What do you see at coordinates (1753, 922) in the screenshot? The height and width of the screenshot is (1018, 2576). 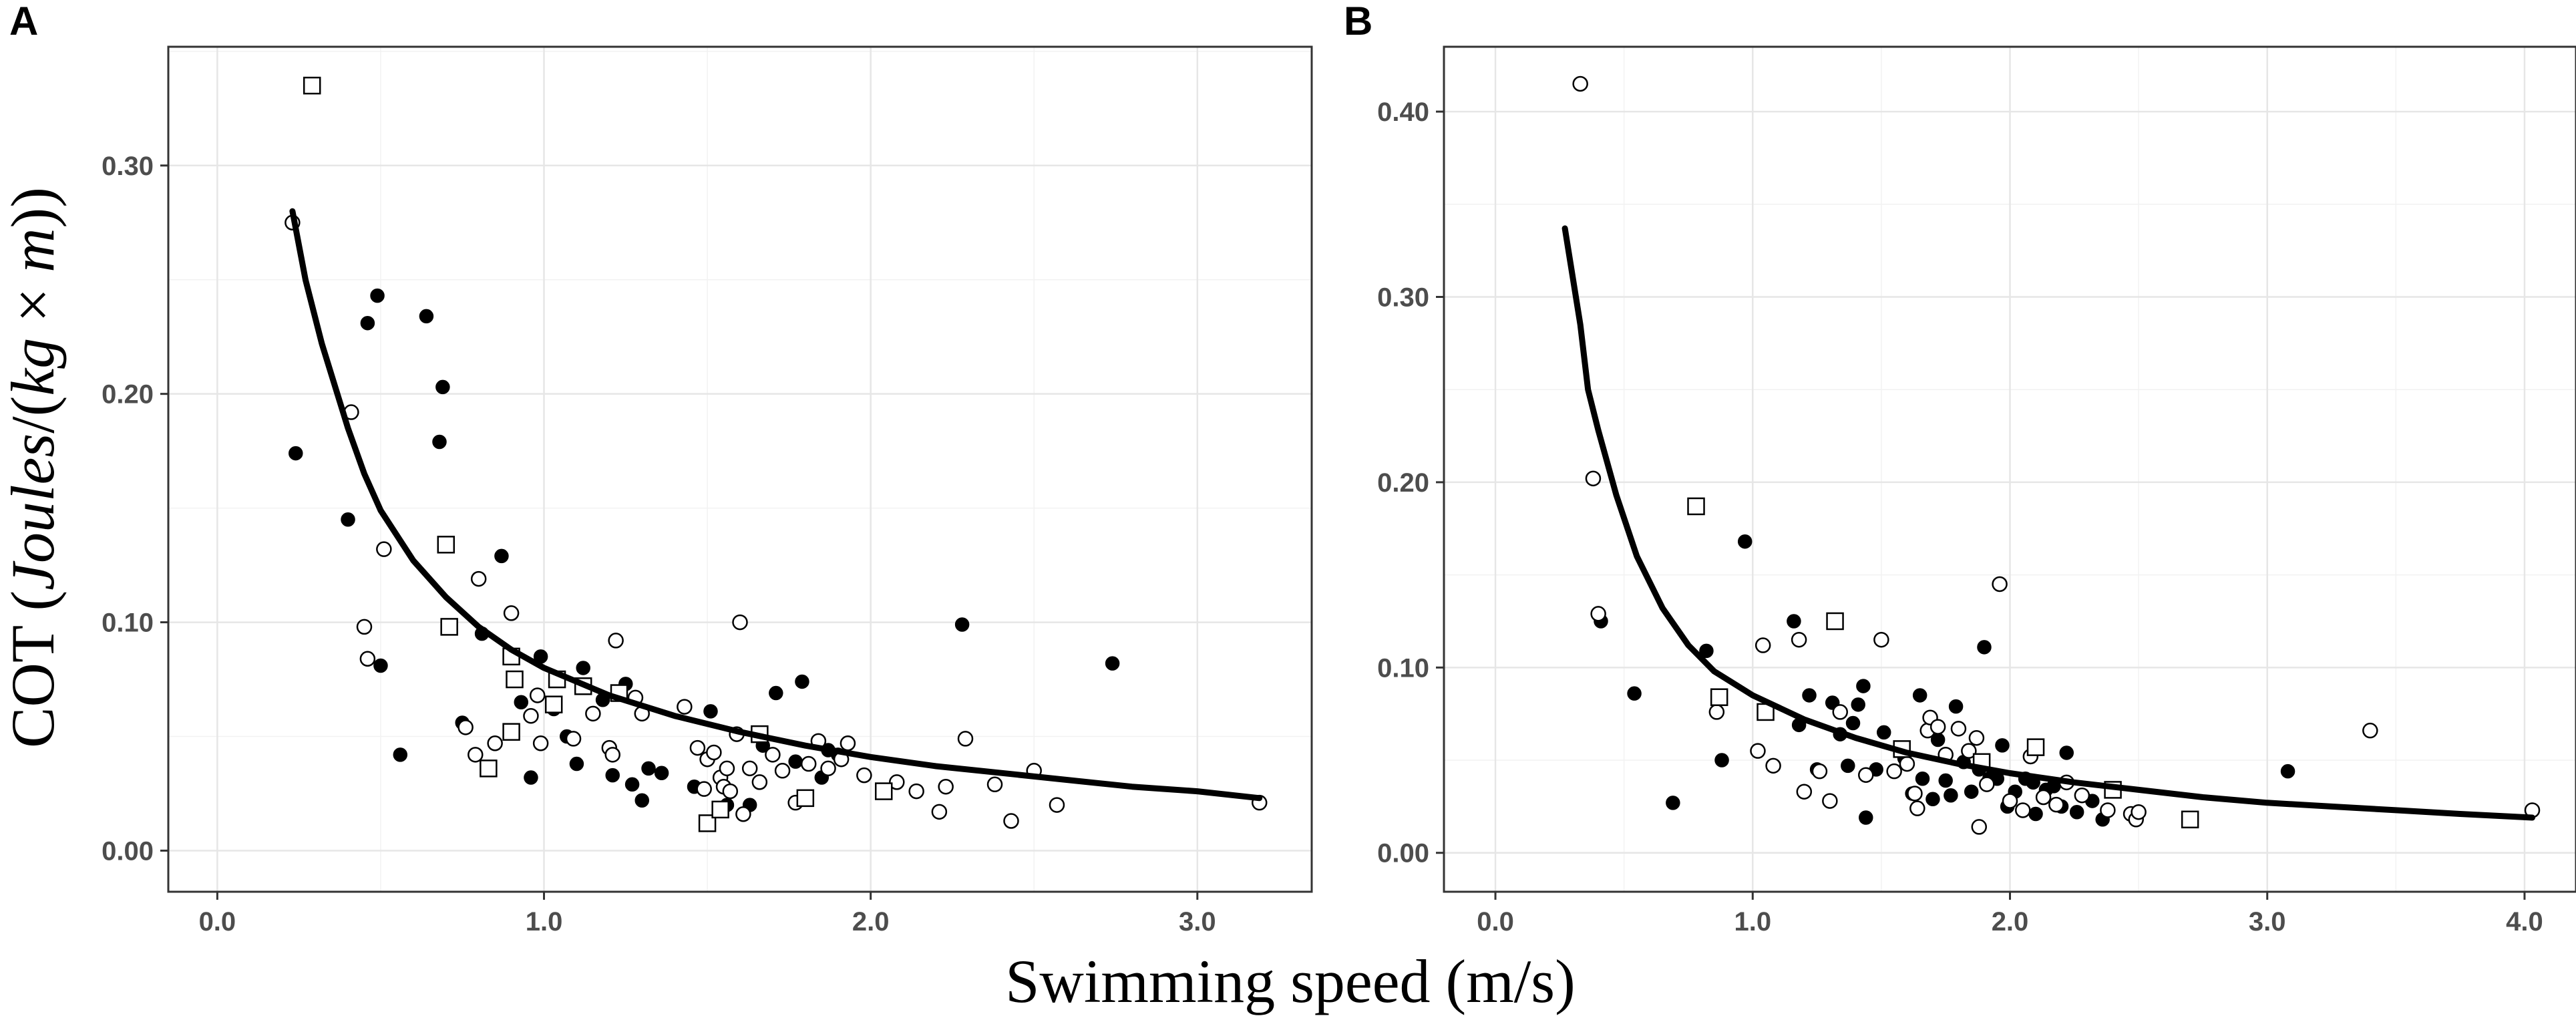 I see `panel-b-x-tick-label: 1.0` at bounding box center [1753, 922].